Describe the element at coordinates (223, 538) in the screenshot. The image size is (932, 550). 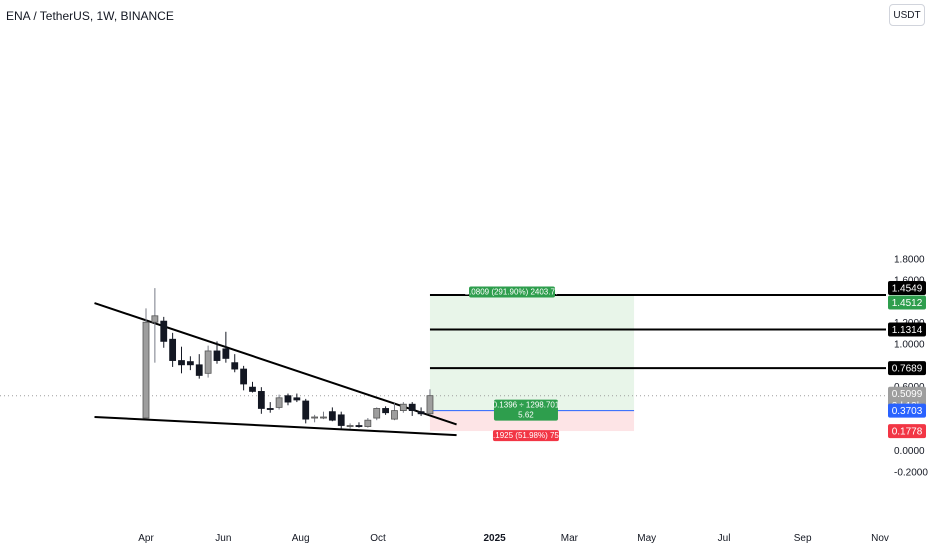
I see `x-tick-label: Jun` at that location.